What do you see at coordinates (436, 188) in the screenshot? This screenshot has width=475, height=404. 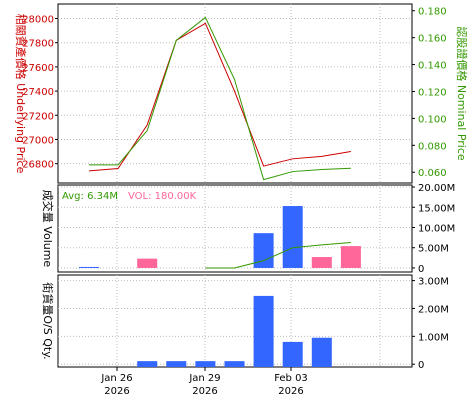 I see `volume-tick-label: 20.00M` at bounding box center [436, 188].